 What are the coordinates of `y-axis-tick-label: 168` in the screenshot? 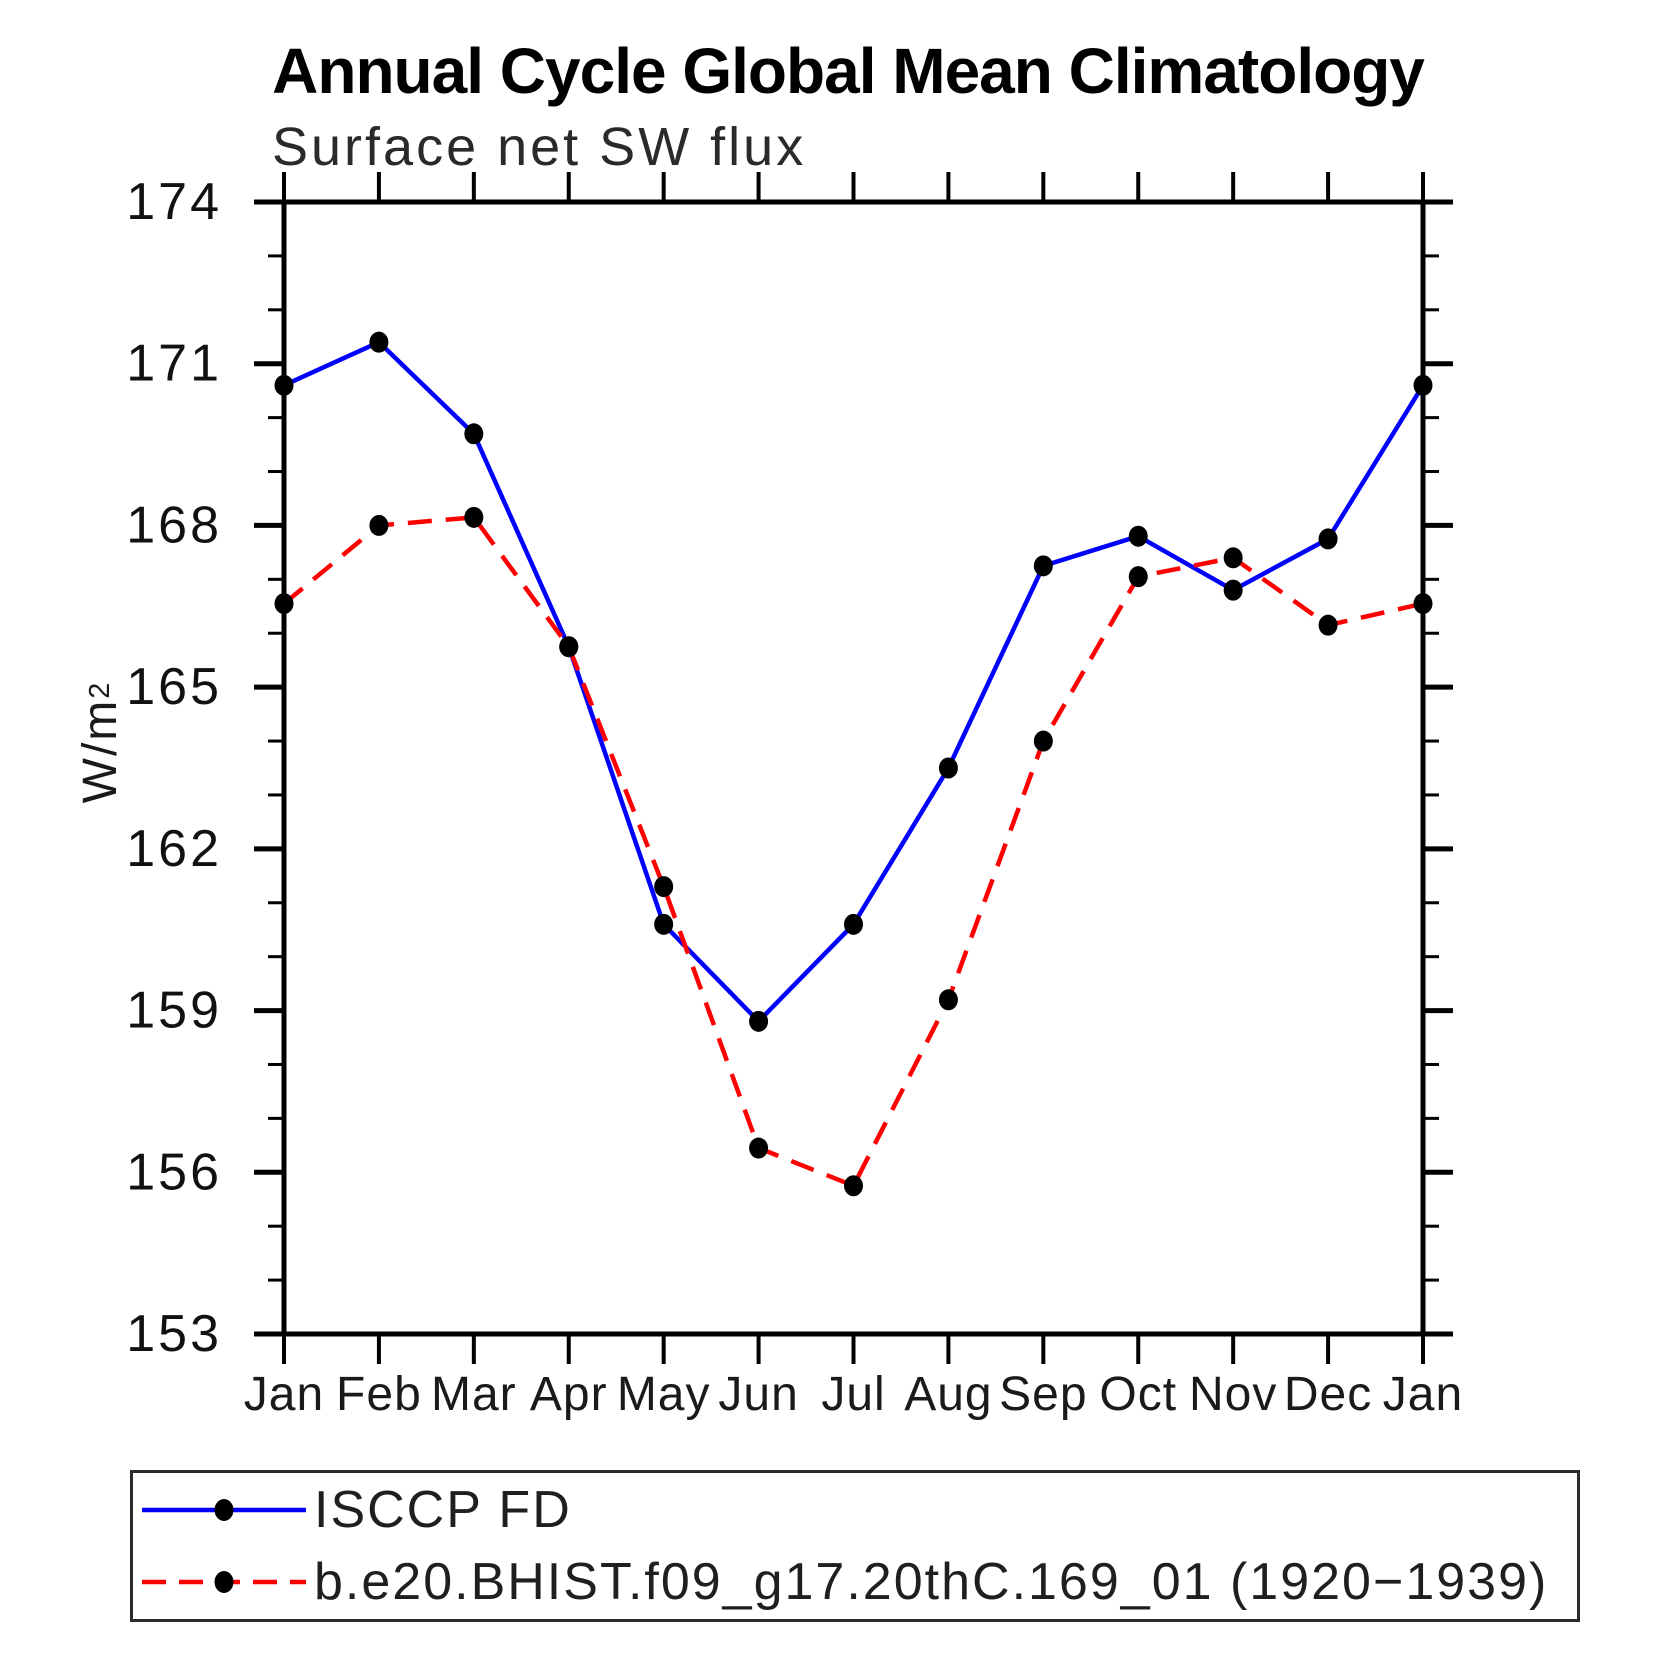 It's located at (174, 525).